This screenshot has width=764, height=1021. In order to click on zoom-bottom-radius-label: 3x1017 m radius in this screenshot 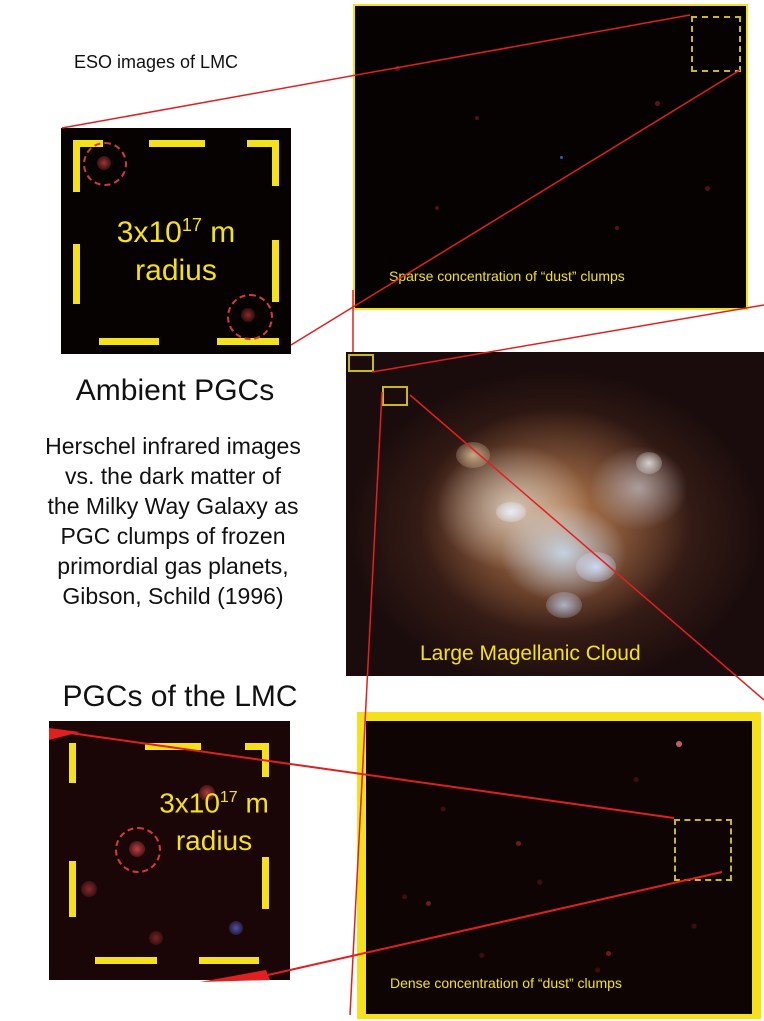, I will do `click(209, 819)`.